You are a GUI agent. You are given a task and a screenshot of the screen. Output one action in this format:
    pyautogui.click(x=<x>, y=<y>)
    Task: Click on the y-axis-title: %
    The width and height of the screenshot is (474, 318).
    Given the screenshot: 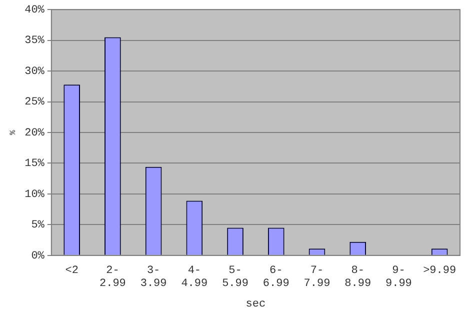 What is the action you would take?
    pyautogui.click(x=13, y=132)
    